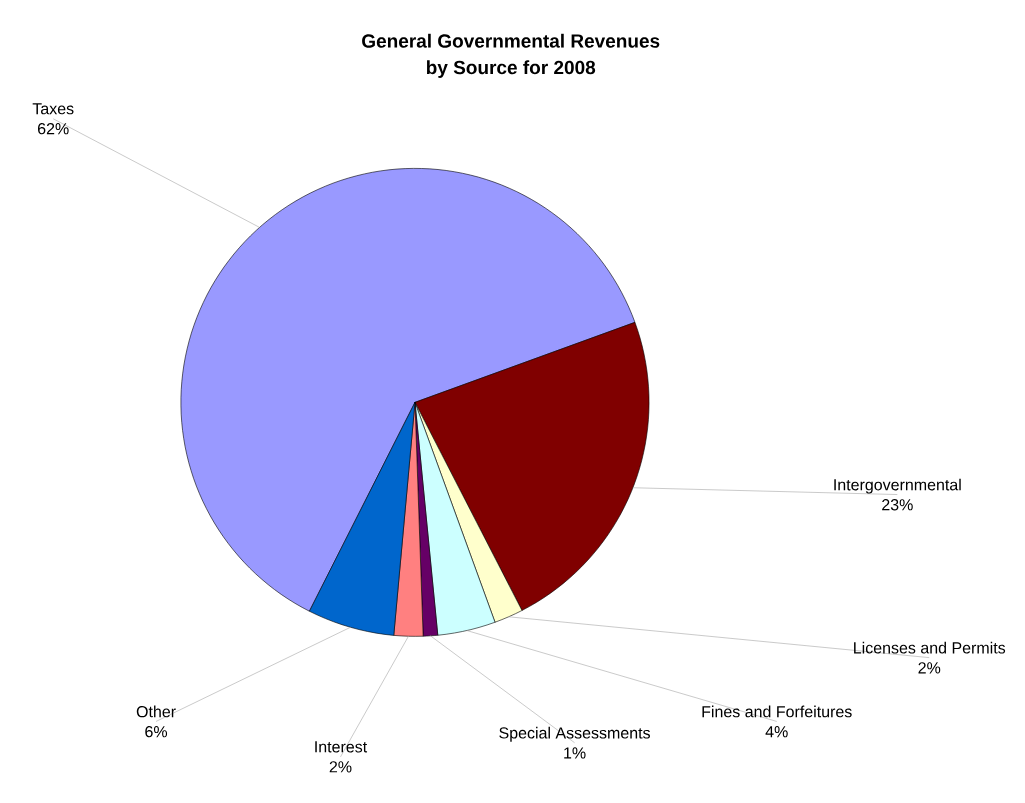 The image size is (1025, 803). What do you see at coordinates (930, 647) in the screenshot?
I see `slice-label: Licenses and Permits` at bounding box center [930, 647].